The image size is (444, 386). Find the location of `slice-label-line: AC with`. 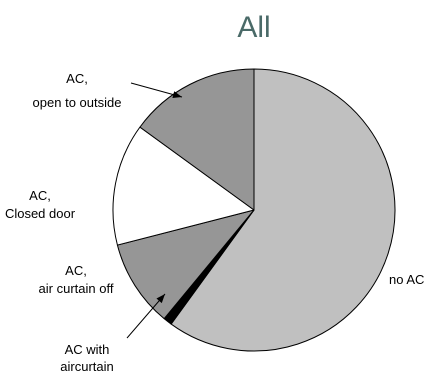

slice-label-line: AC with is located at coordinates (87, 349).